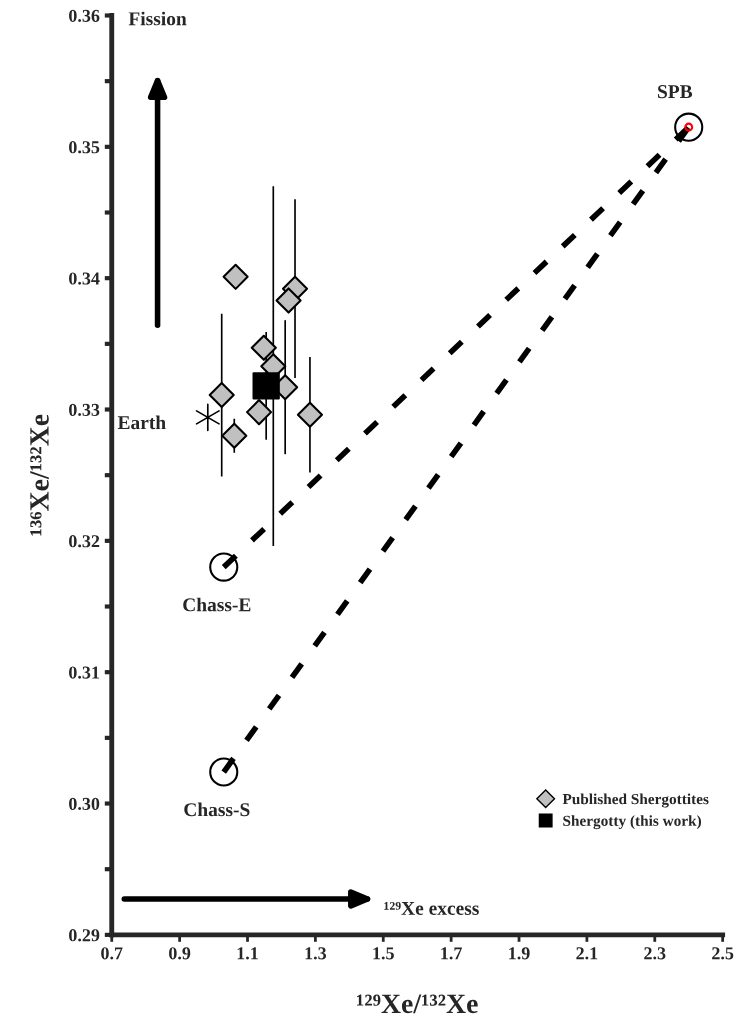 The height and width of the screenshot is (1033, 745). What do you see at coordinates (84, 16) in the screenshot?
I see `y-tick-label: 0.36` at bounding box center [84, 16].